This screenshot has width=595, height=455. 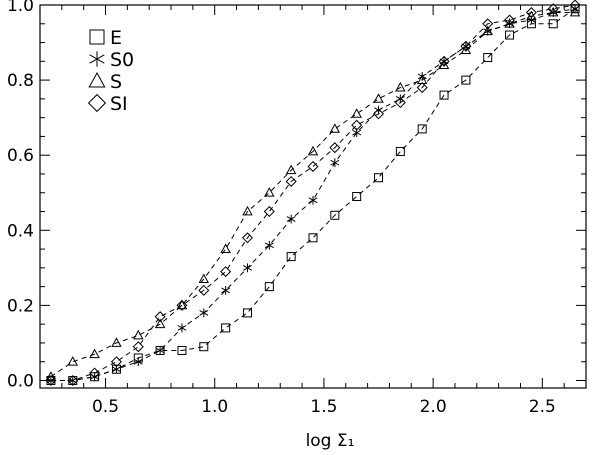 I want to click on x-tick-label: 1.0, so click(x=214, y=407).